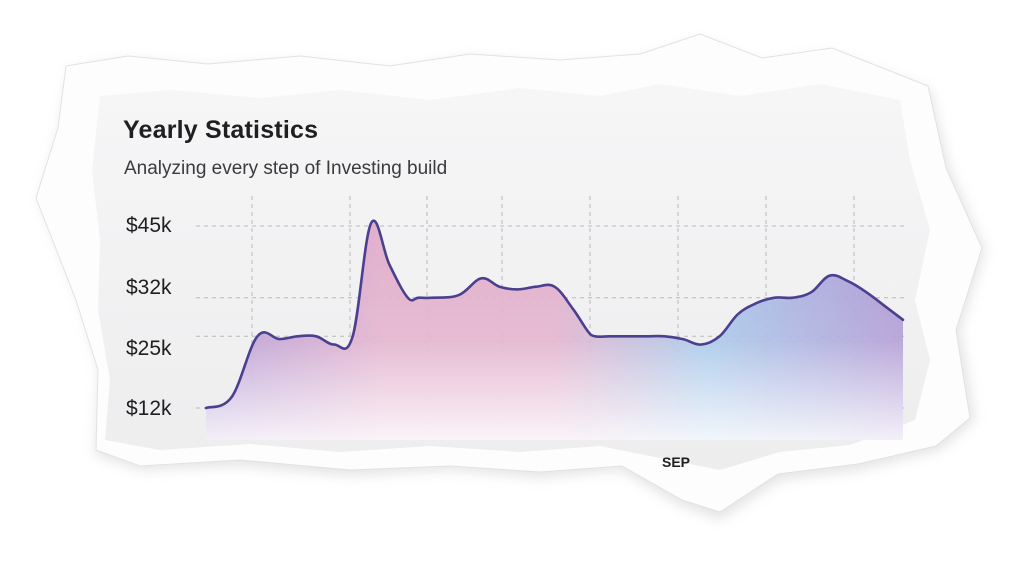  I want to click on y-tick-label: $45k, so click(149, 225).